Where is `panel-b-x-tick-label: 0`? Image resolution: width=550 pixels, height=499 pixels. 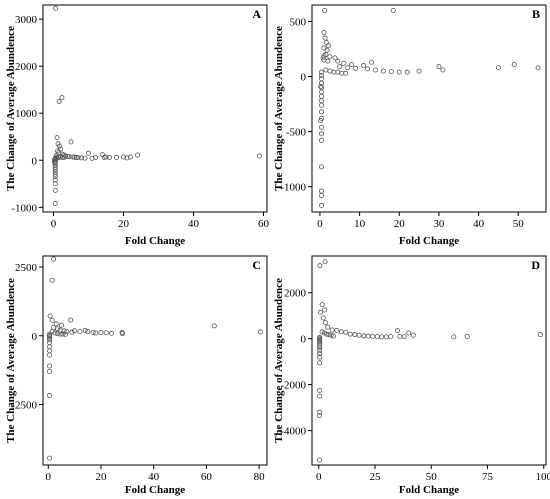
panel-b-x-tick-label: 0 is located at coordinates (320, 224).